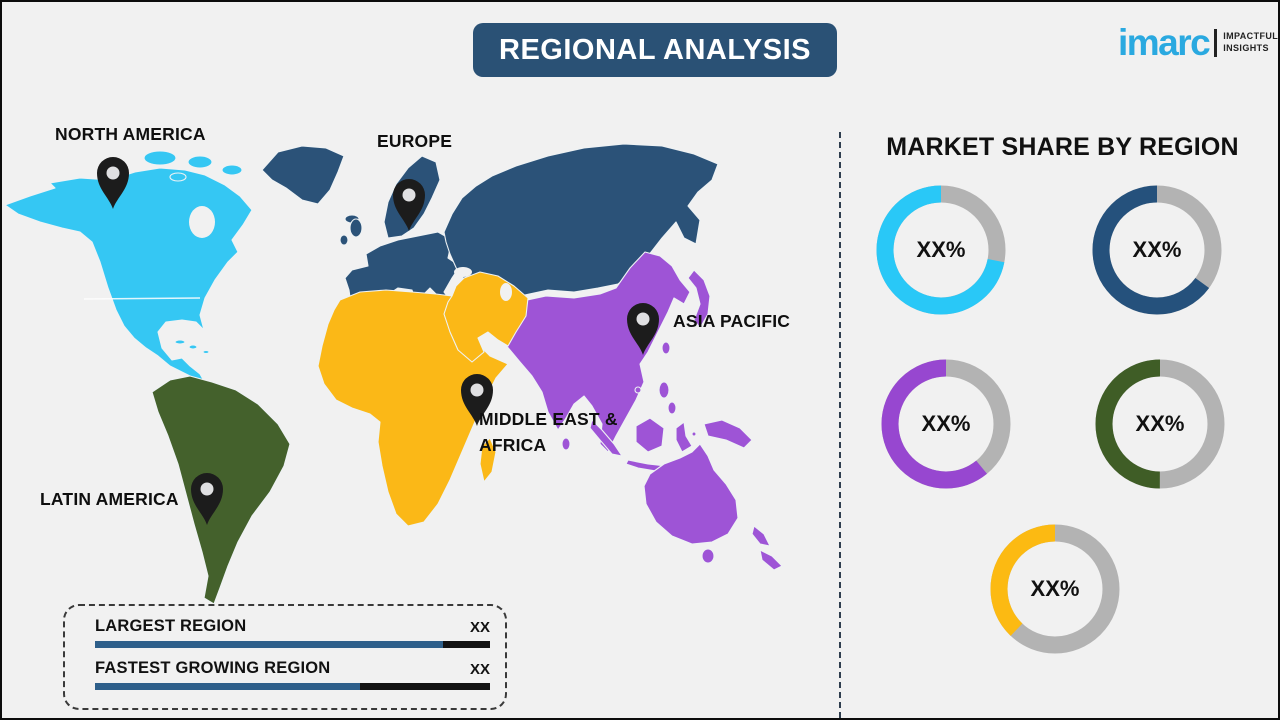 The width and height of the screenshot is (1280, 720). Describe the element at coordinates (463, 272) in the screenshot. I see `black-sea` at that location.